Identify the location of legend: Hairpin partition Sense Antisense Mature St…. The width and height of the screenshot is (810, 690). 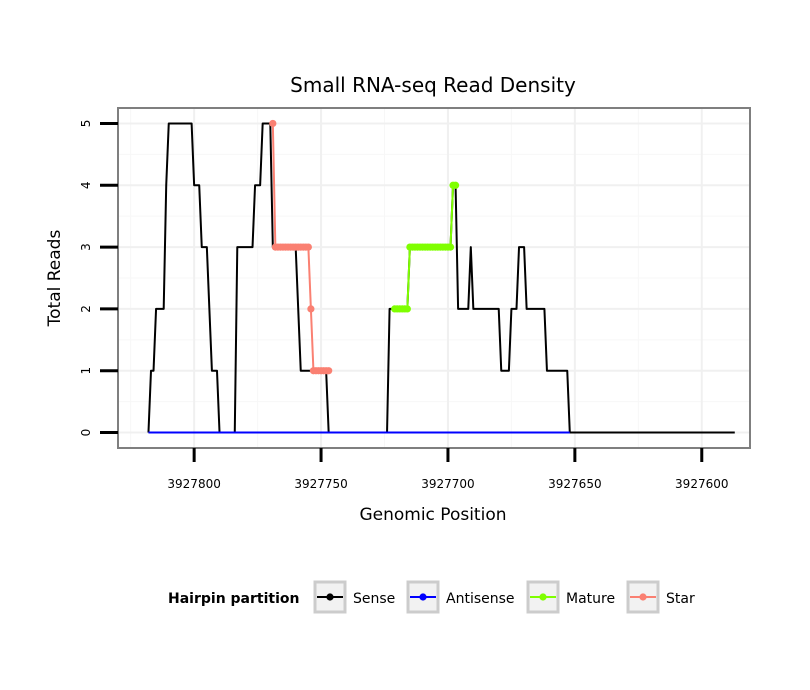
(431, 597).